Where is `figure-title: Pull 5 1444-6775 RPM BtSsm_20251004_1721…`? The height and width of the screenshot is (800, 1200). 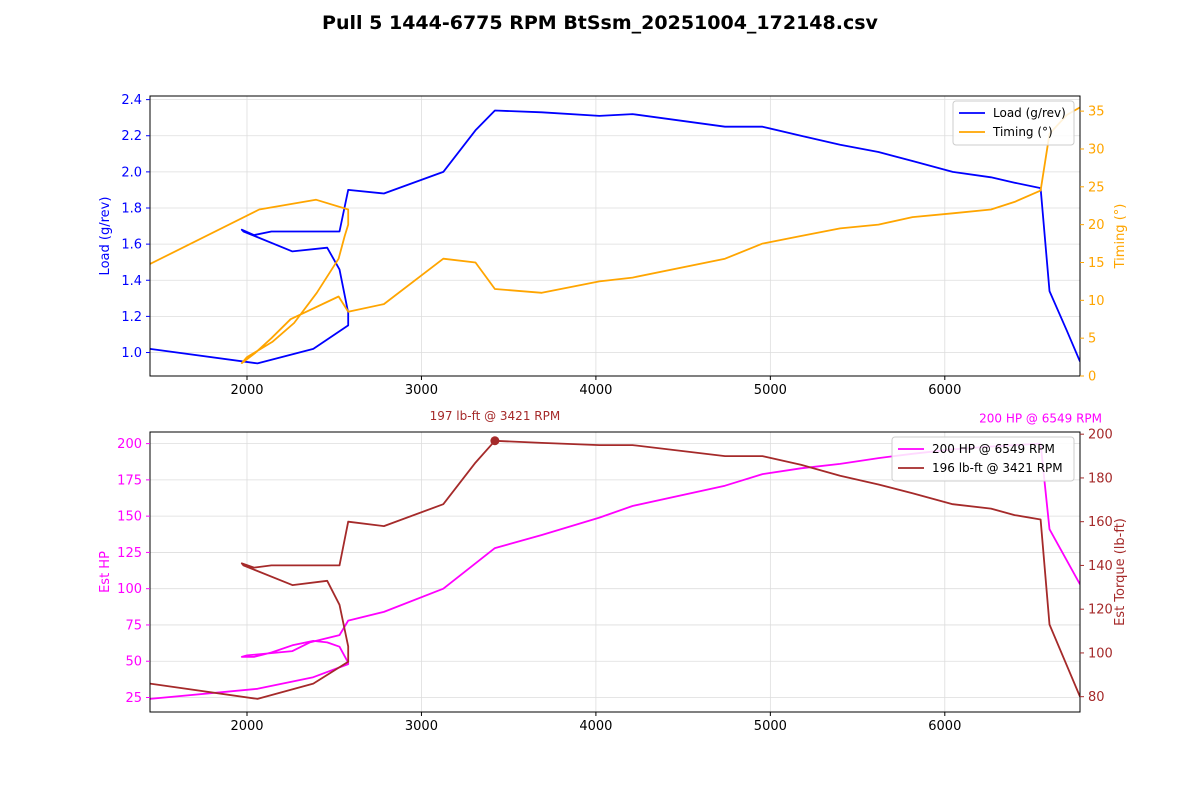 figure-title: Pull 5 1444-6775 RPM BtSsm_20251004_1721… is located at coordinates (600, 23).